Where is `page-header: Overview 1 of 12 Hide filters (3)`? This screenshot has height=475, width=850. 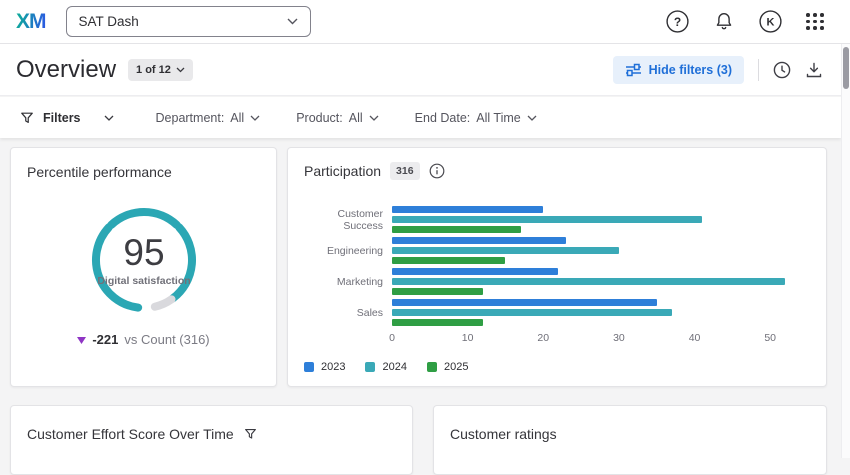
page-header: Overview 1 of 12 Hide filters (3) is located at coordinates (420, 70).